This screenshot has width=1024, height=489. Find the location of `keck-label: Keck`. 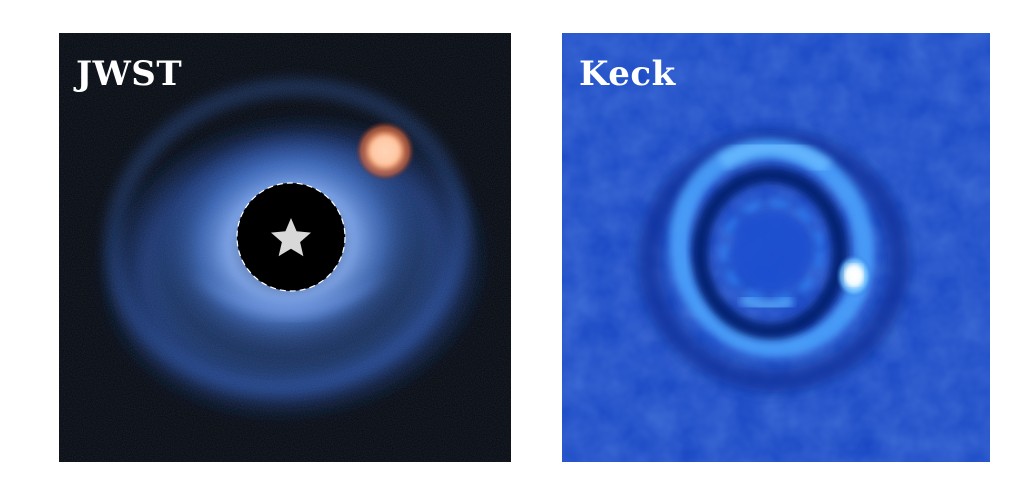

keck-label: Keck is located at coordinates (627, 74).